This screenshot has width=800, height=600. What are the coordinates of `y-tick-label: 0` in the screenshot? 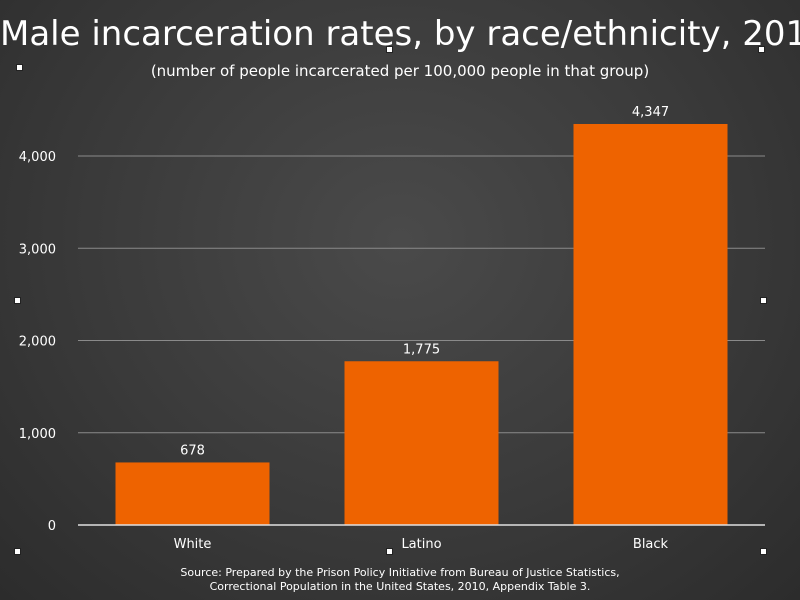 It's located at (52, 526).